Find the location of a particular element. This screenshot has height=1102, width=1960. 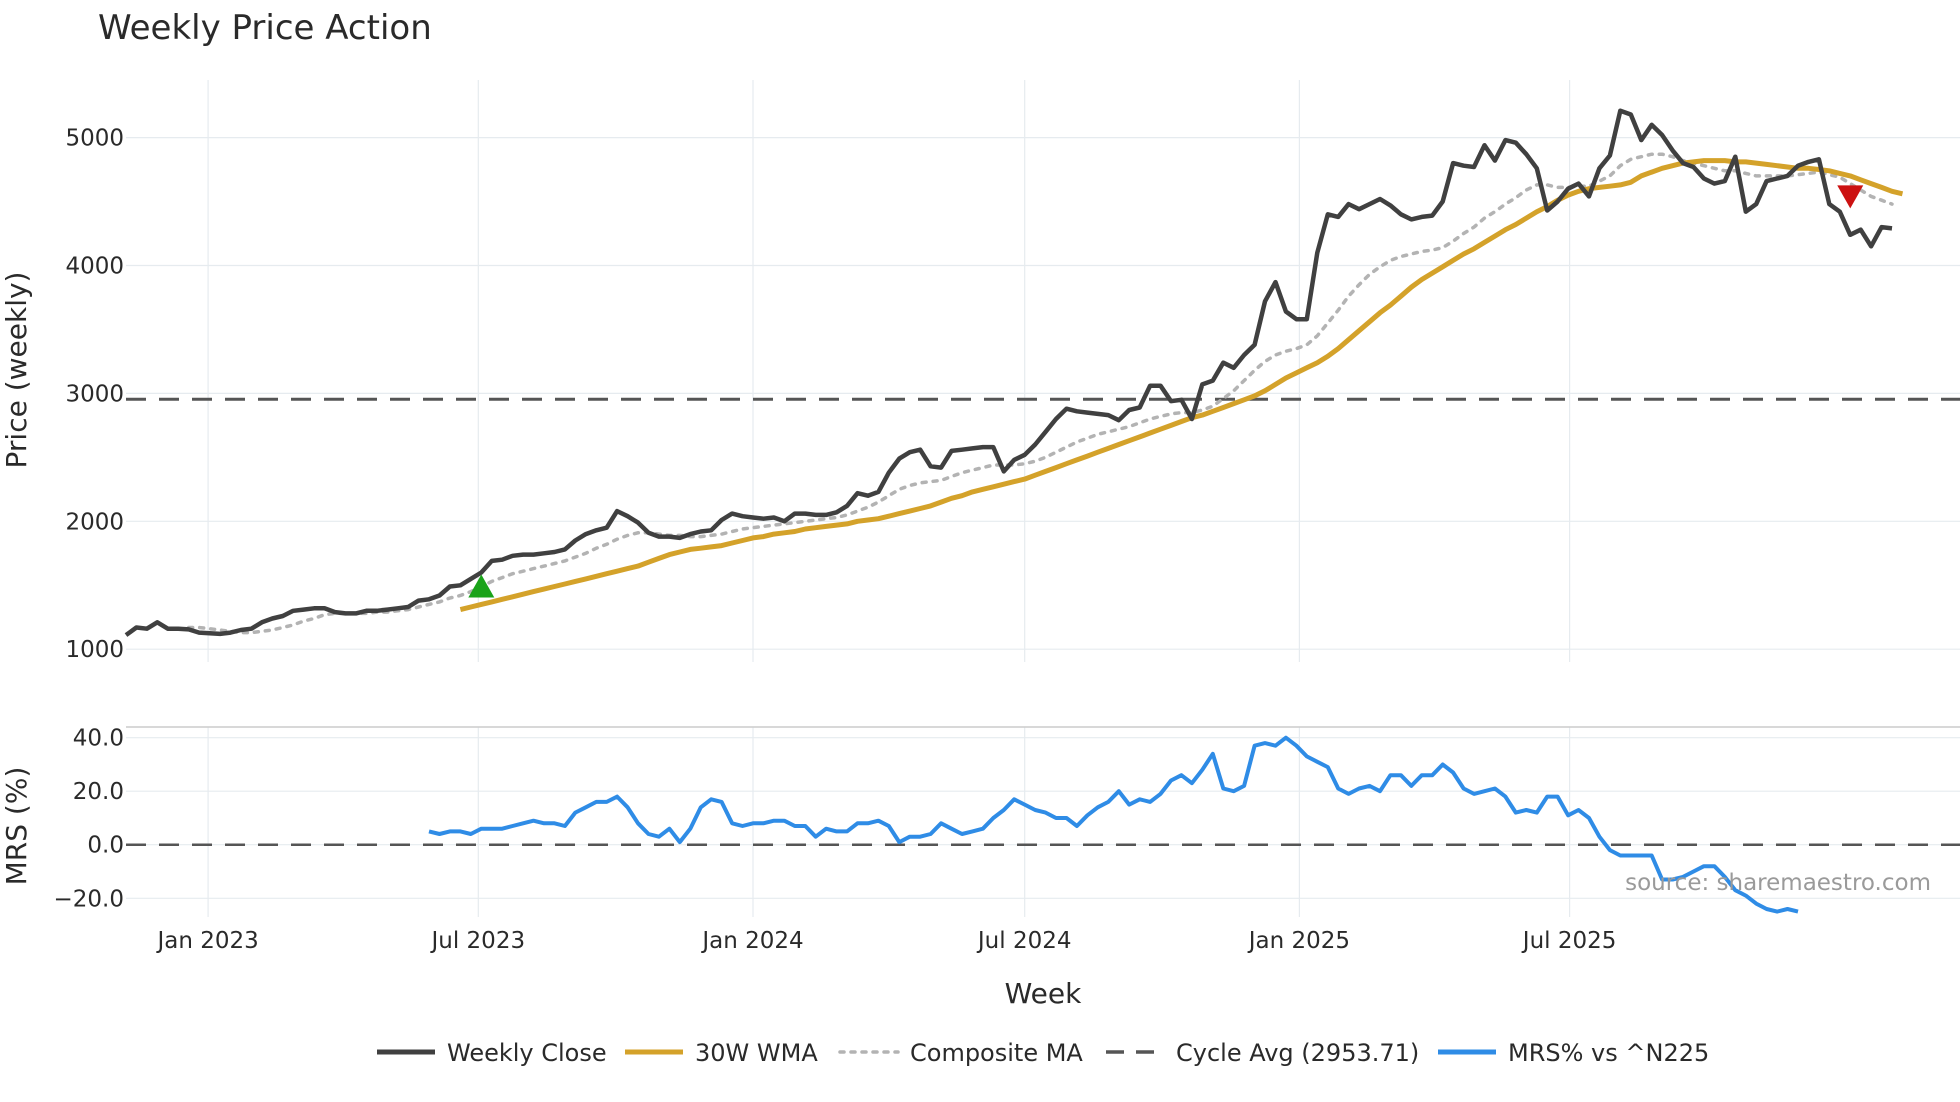

price-y-axis-title: Price (weekly) is located at coordinates (16, 370).